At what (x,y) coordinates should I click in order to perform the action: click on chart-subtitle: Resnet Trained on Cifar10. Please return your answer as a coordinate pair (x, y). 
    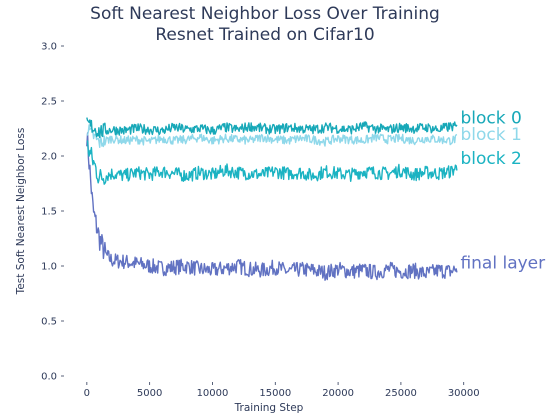
    Looking at the image, I should click on (264, 35).